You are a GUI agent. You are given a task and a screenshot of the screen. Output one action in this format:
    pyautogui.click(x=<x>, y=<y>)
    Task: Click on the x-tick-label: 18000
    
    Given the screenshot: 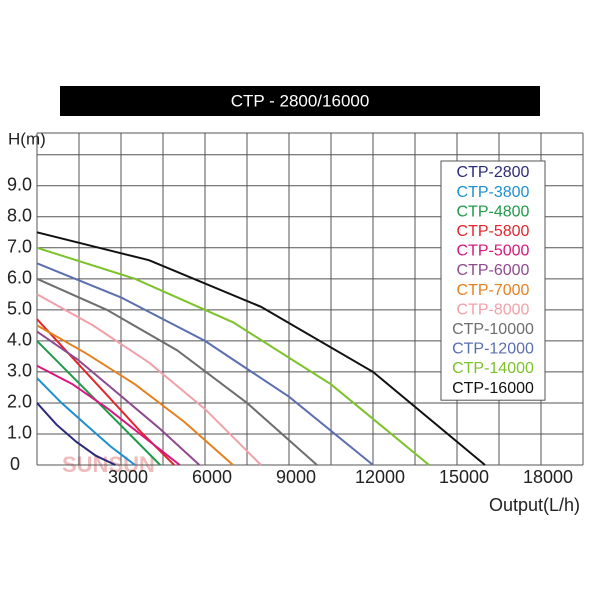 What is the action you would take?
    pyautogui.click(x=548, y=477)
    